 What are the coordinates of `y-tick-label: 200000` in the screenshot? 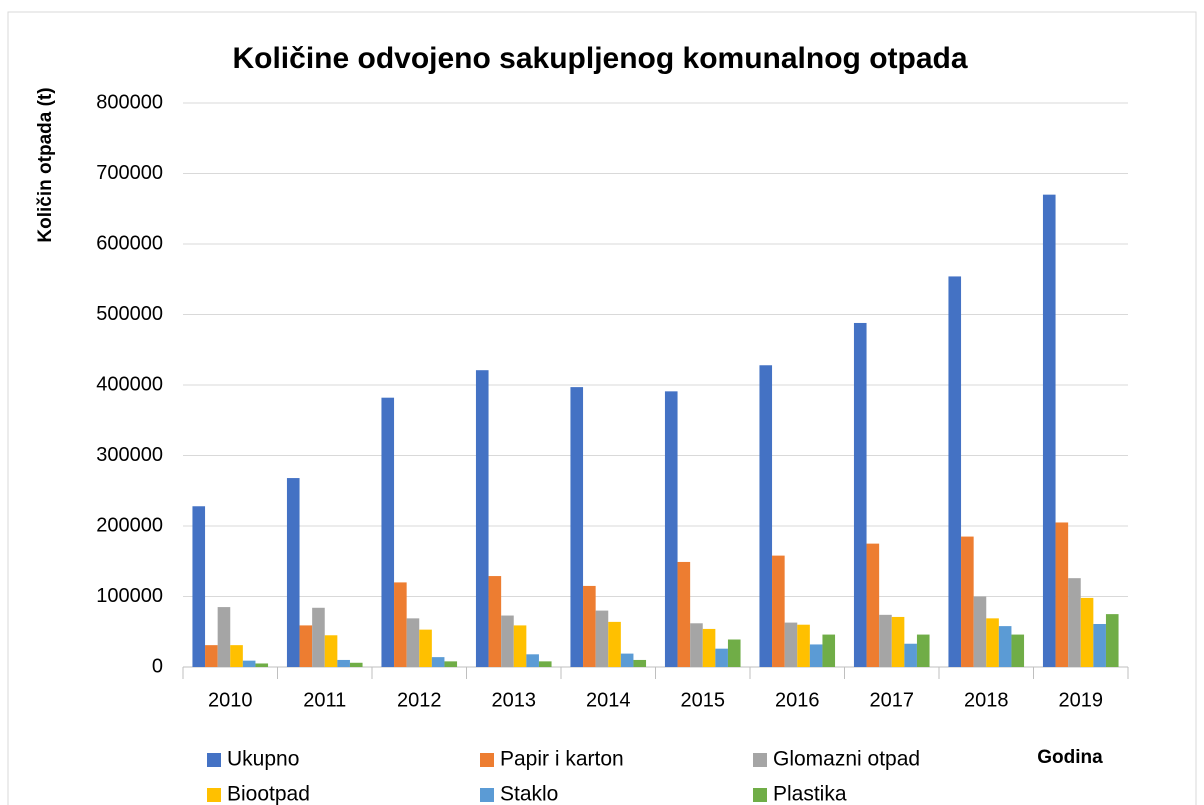 It's located at (129, 525).